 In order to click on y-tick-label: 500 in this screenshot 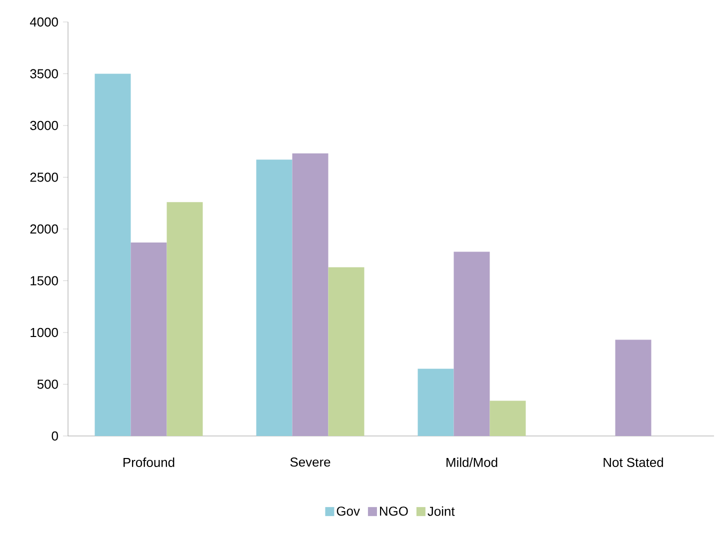, I will do `click(47, 384)`.